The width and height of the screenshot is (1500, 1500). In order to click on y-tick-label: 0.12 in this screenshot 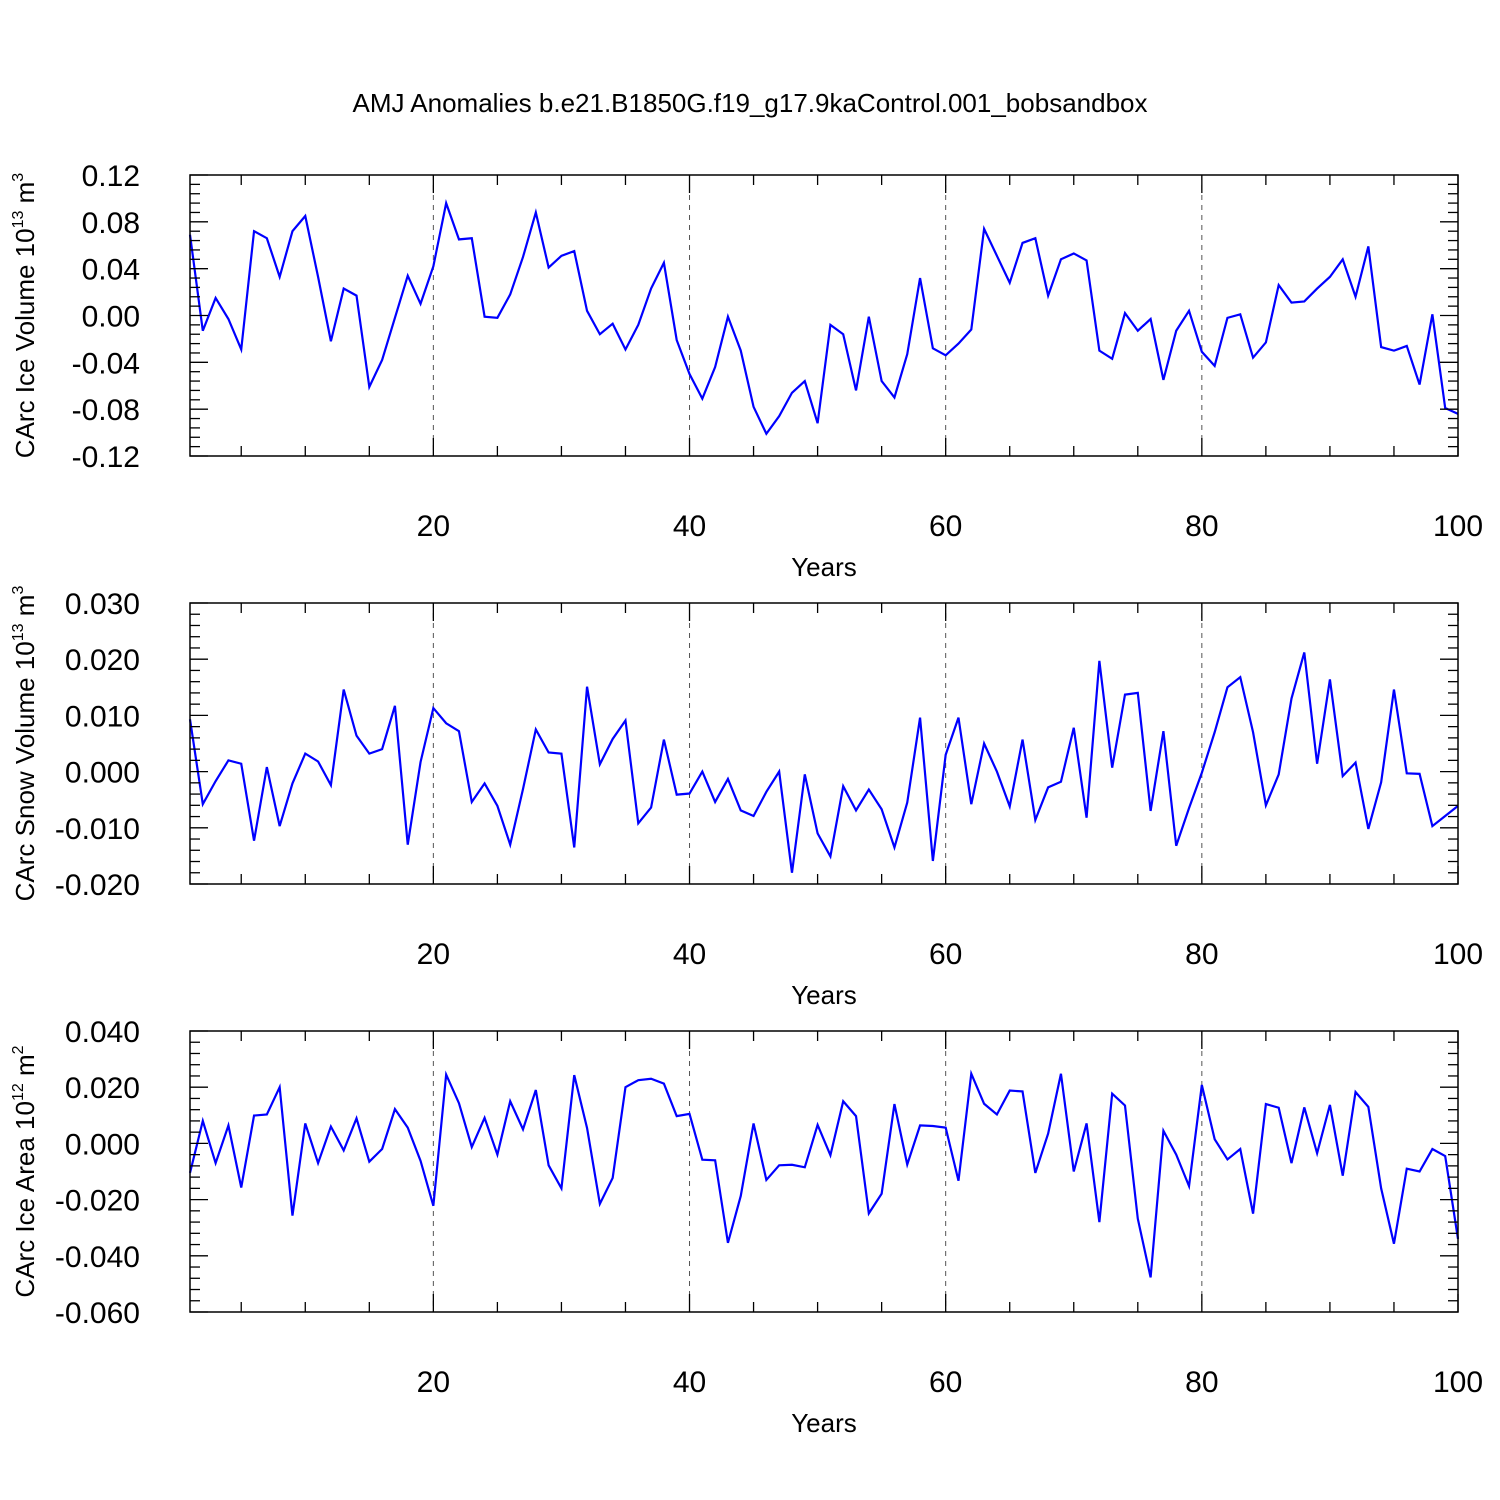, I will do `click(111, 176)`.